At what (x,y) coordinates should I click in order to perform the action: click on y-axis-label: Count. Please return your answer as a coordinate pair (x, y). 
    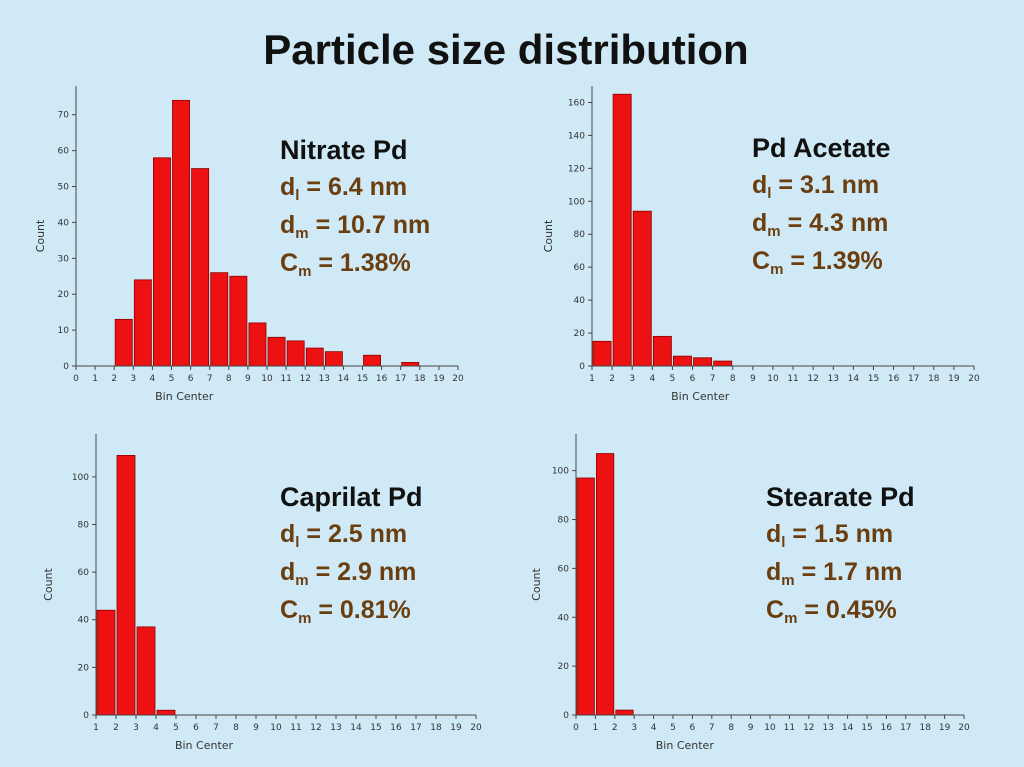
    Looking at the image, I should click on (548, 235).